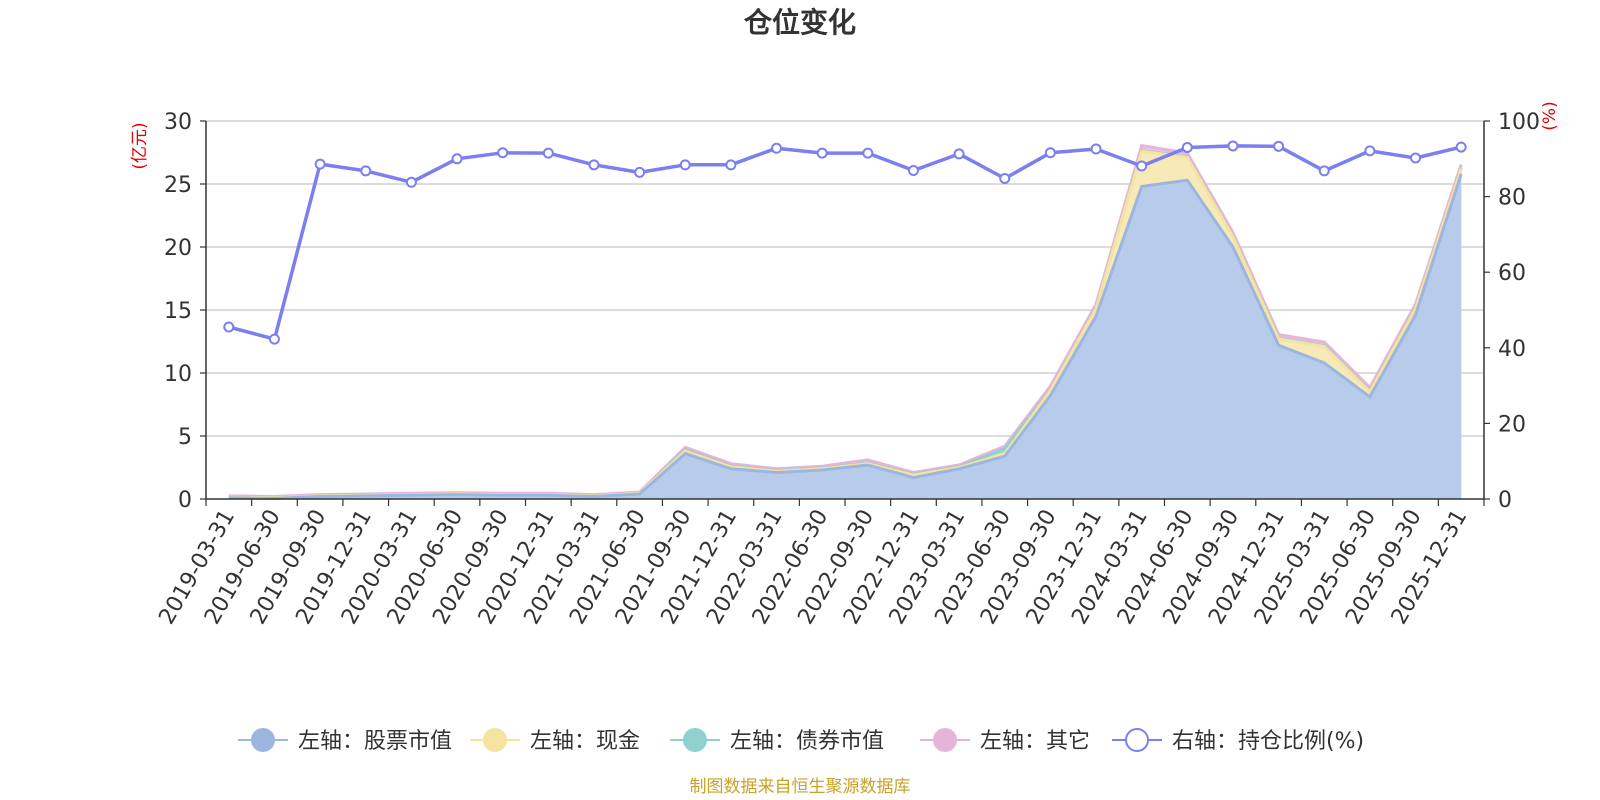 The image size is (1600, 800). What do you see at coordinates (800, 787) in the screenshot?
I see `data-source-note: 制图数据来自恒生聚源数据库` at bounding box center [800, 787].